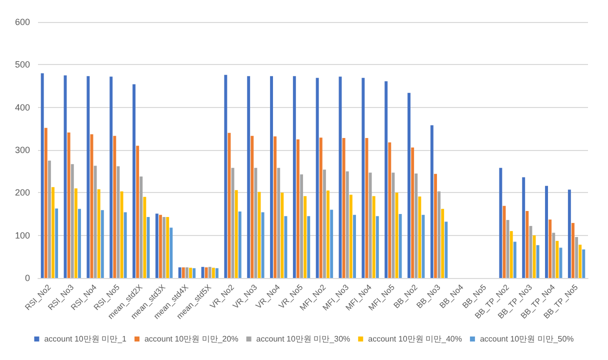  I want to click on y-tick-label: 600, so click(22, 22).